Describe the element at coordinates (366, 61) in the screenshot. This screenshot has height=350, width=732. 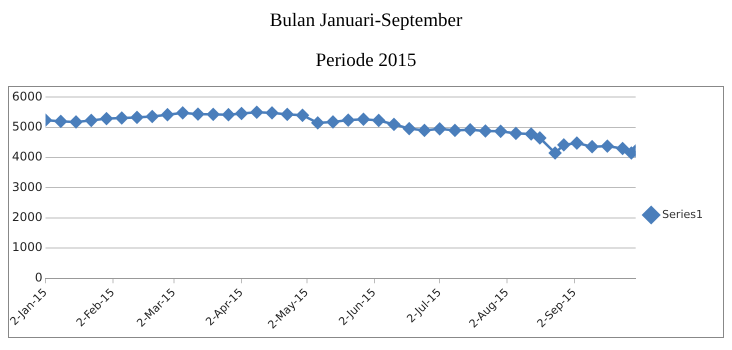
I see `chart-subtitle: Periode 2015` at that location.